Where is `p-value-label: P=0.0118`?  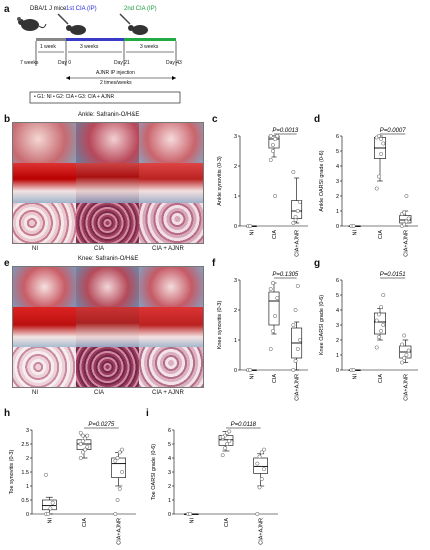 p-value-label: P=0.0118 is located at coordinates (244, 425).